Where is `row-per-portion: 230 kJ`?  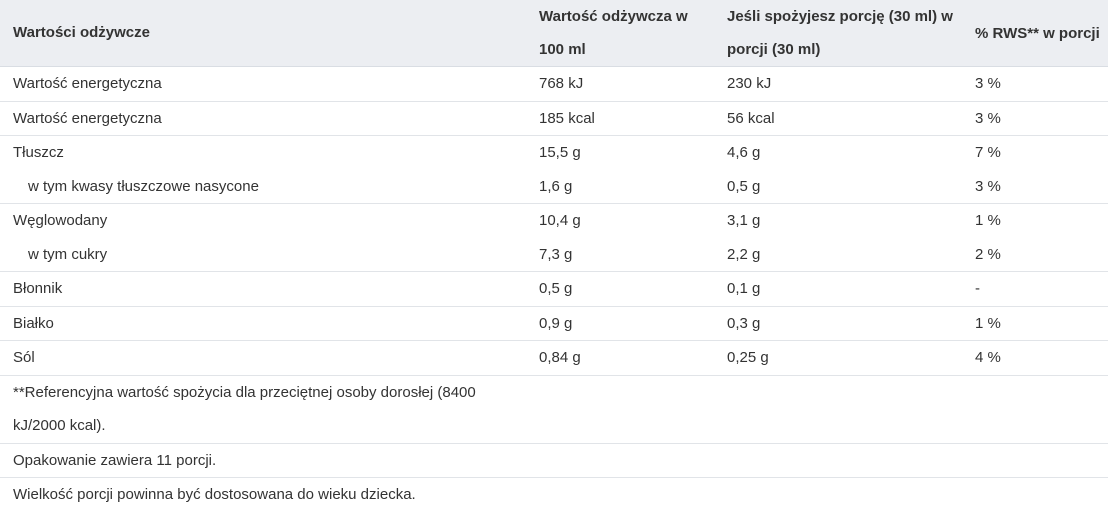
row-per-portion: 230 kJ is located at coordinates (749, 83).